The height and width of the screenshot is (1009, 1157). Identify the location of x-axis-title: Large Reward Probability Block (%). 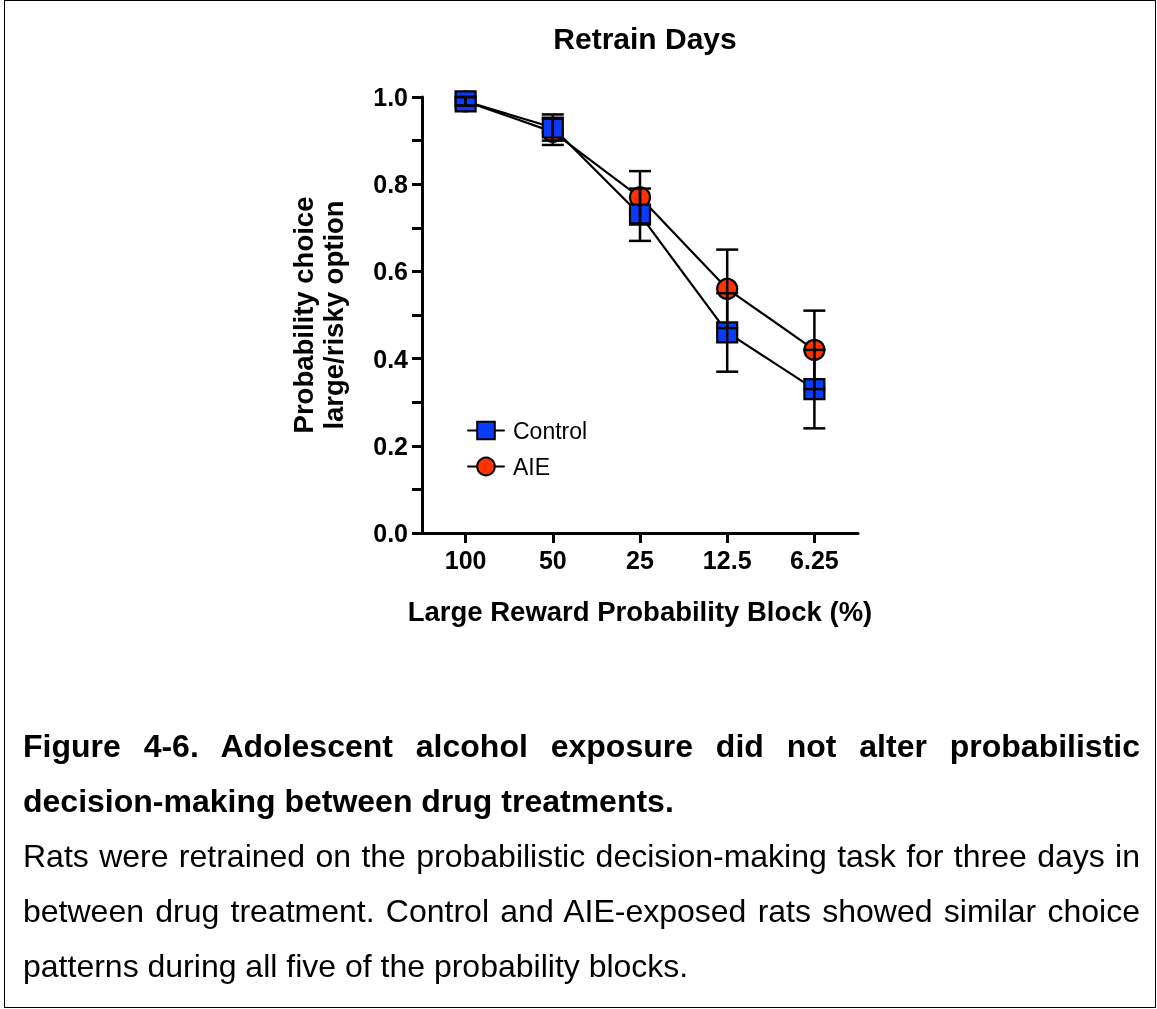
(640, 611).